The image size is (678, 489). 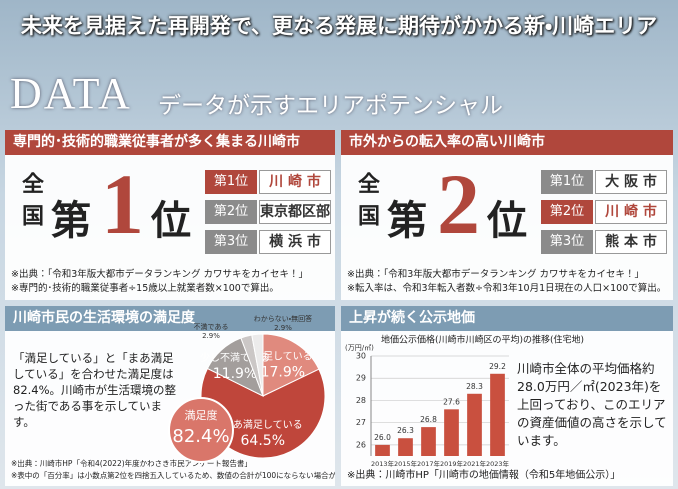 I want to click on slice-label: わからない・無回答, so click(x=283, y=318).